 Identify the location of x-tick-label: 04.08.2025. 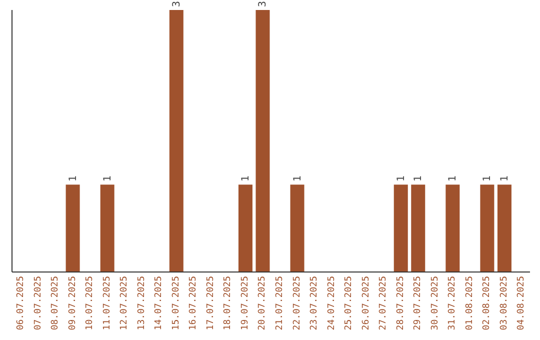
(521, 303).